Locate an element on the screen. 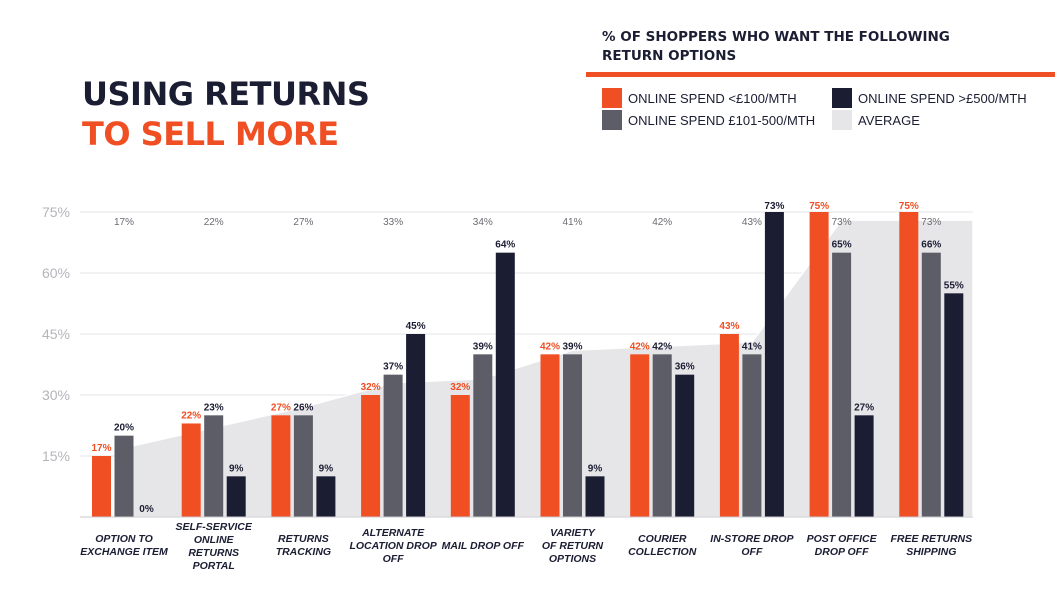 The height and width of the screenshot is (597, 1055). category-label: RETURNS TRACKING is located at coordinates (303, 545).